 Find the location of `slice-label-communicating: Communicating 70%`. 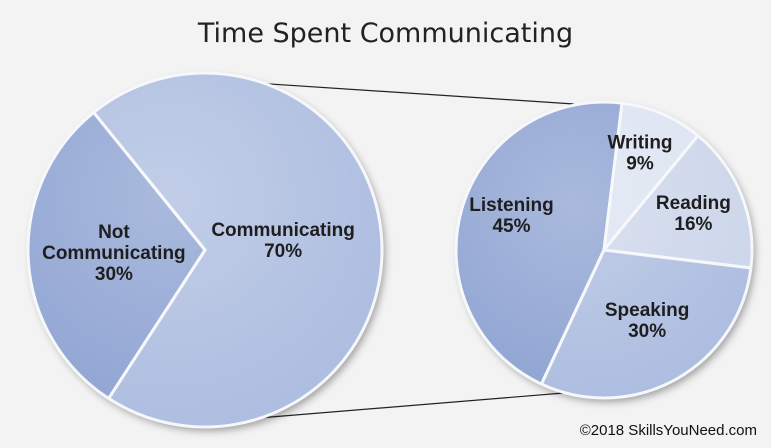

slice-label-communicating: Communicating 70% is located at coordinates (283, 241).